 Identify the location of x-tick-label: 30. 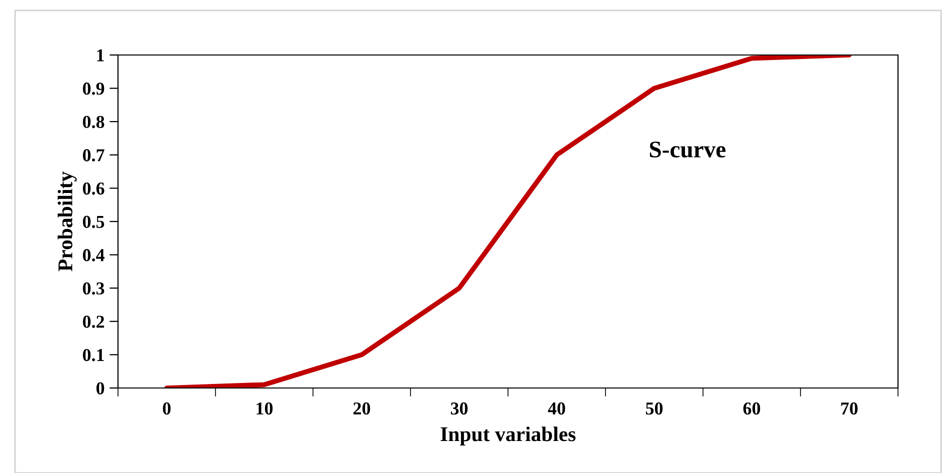
(459, 408).